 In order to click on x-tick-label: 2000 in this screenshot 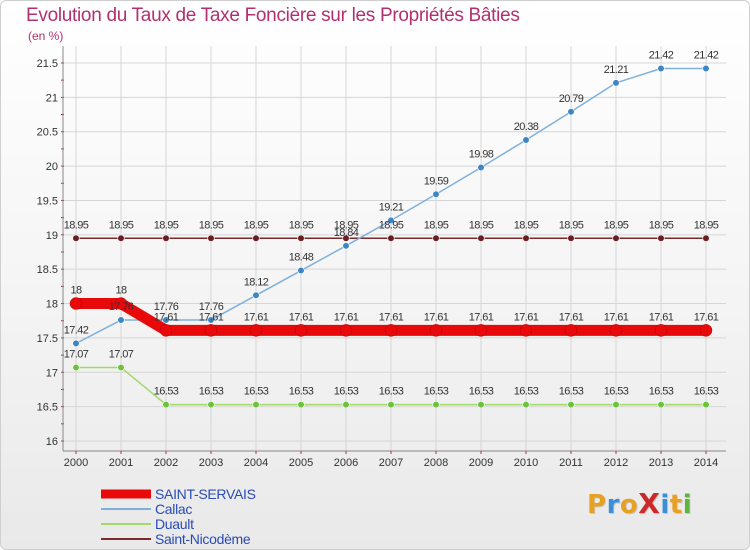, I will do `click(76, 463)`.